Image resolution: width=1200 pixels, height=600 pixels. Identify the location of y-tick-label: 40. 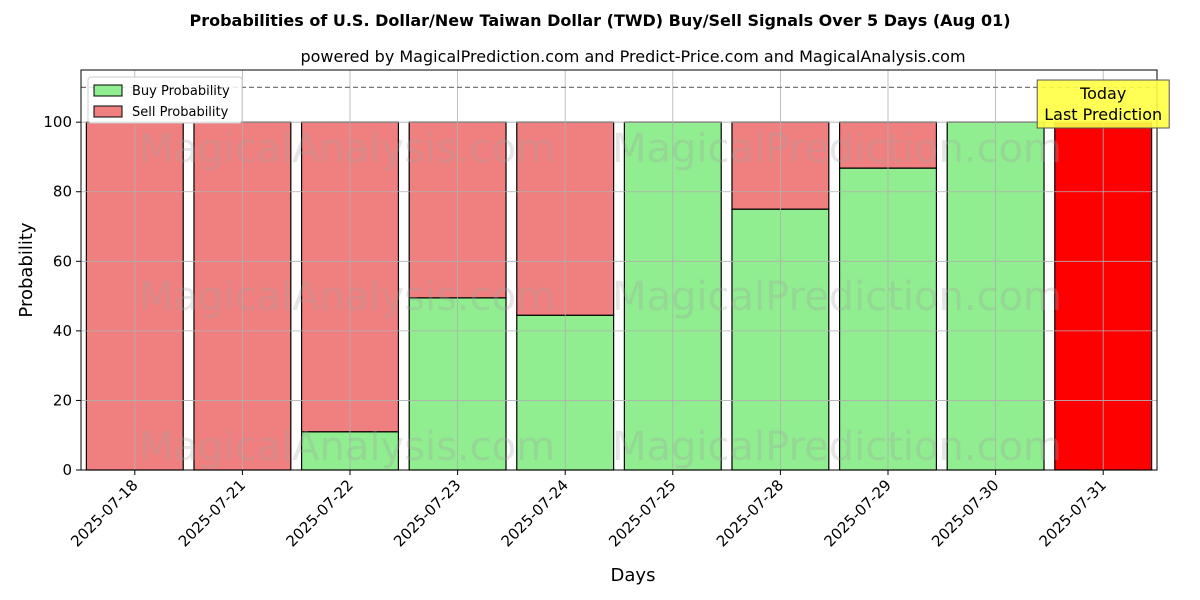
(62, 331).